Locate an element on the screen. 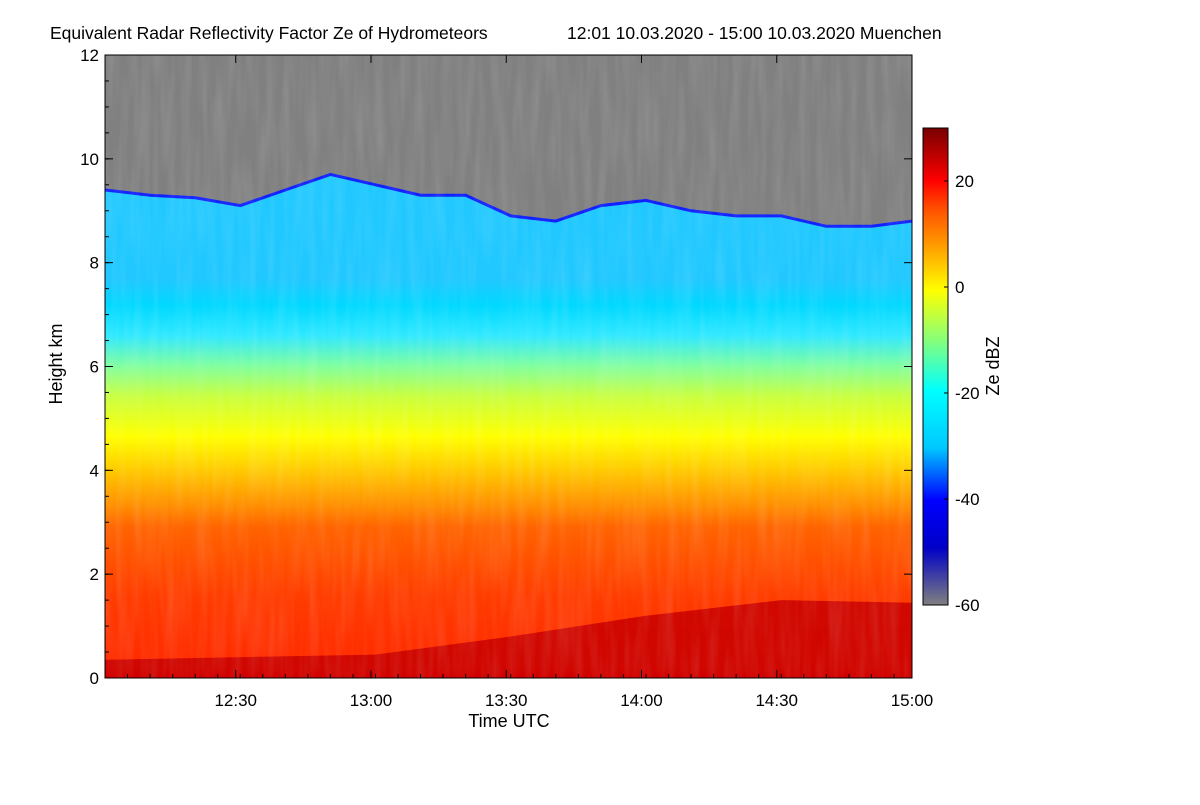 Image resolution: width=1200 pixels, height=805 pixels. x-tick-label: 13:00 is located at coordinates (371, 700).